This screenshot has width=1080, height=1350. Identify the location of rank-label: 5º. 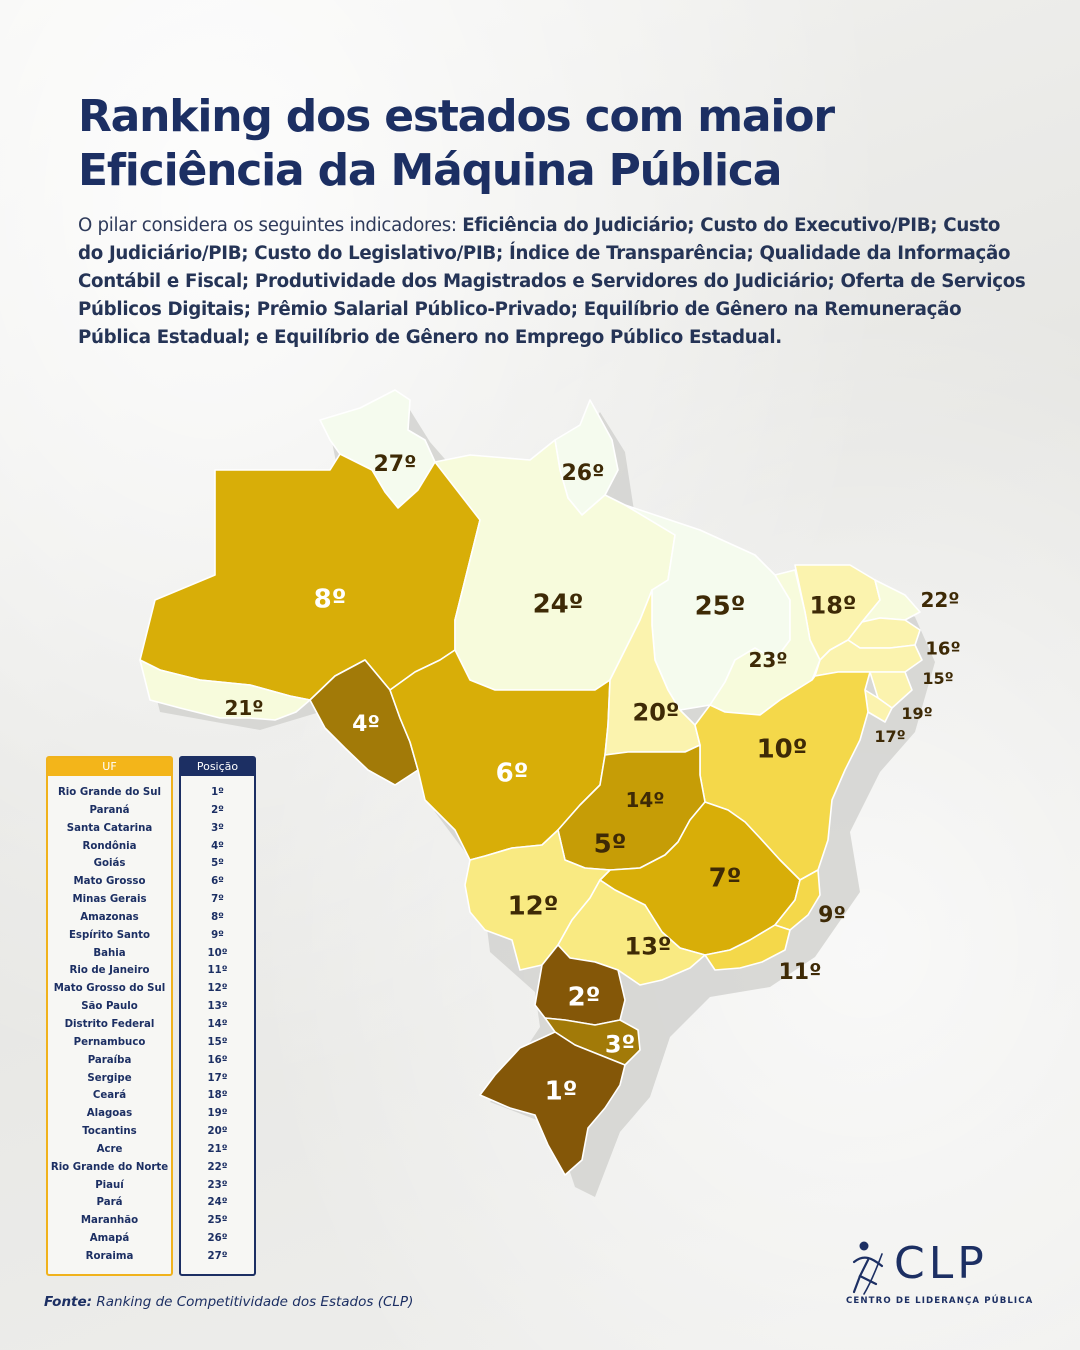
(610, 844).